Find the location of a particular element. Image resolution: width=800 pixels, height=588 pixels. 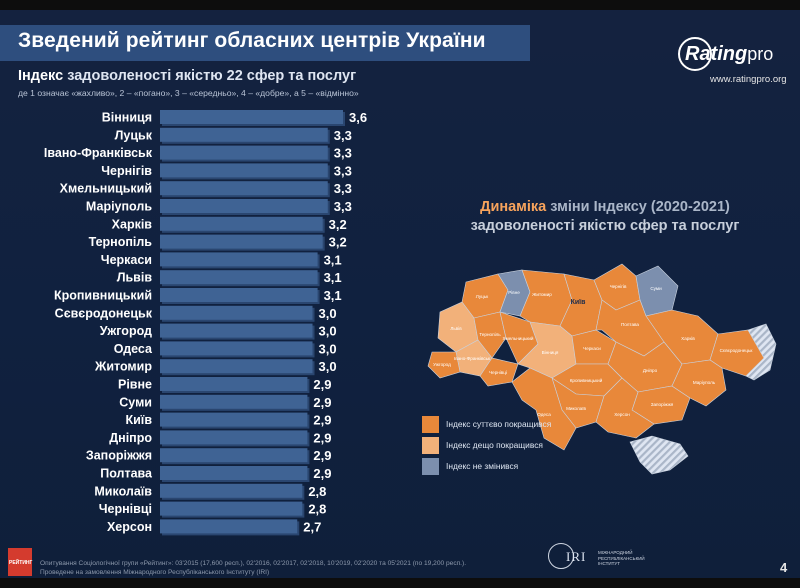

map-region-label: Чернівці is located at coordinates (498, 372).